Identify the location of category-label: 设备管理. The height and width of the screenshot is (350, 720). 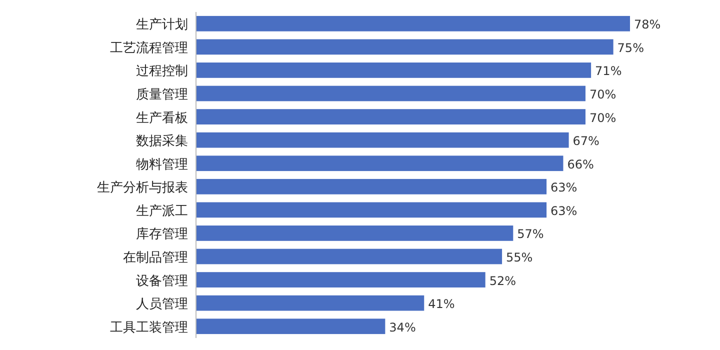
(162, 281).